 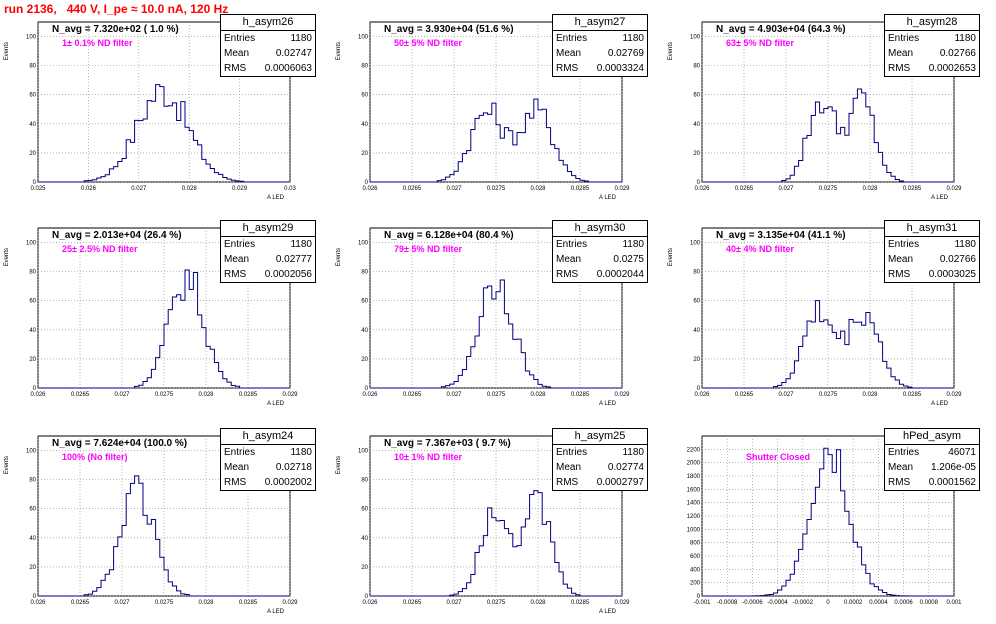 What do you see at coordinates (268, 229) in the screenshot?
I see `stats-box-title: h_asym29` at bounding box center [268, 229].